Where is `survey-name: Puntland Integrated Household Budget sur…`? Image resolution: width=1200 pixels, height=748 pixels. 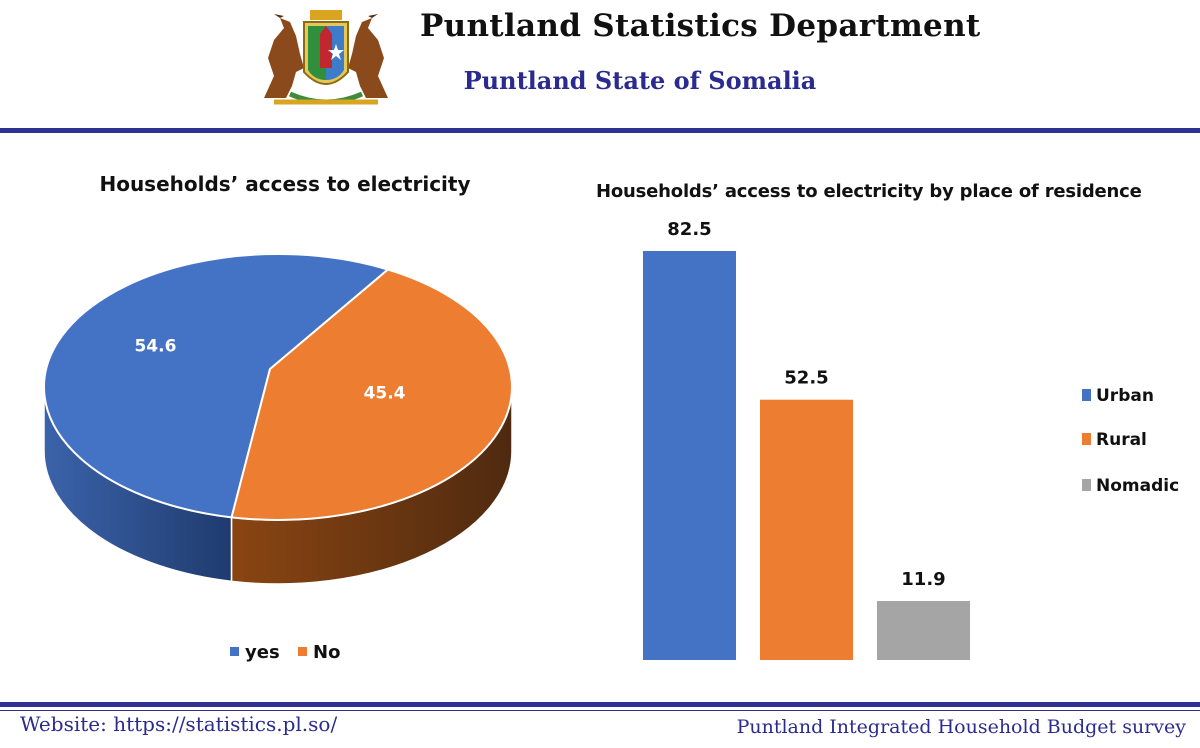
survey-name: Puntland Integrated Household Budget sur… is located at coordinates (961, 727).